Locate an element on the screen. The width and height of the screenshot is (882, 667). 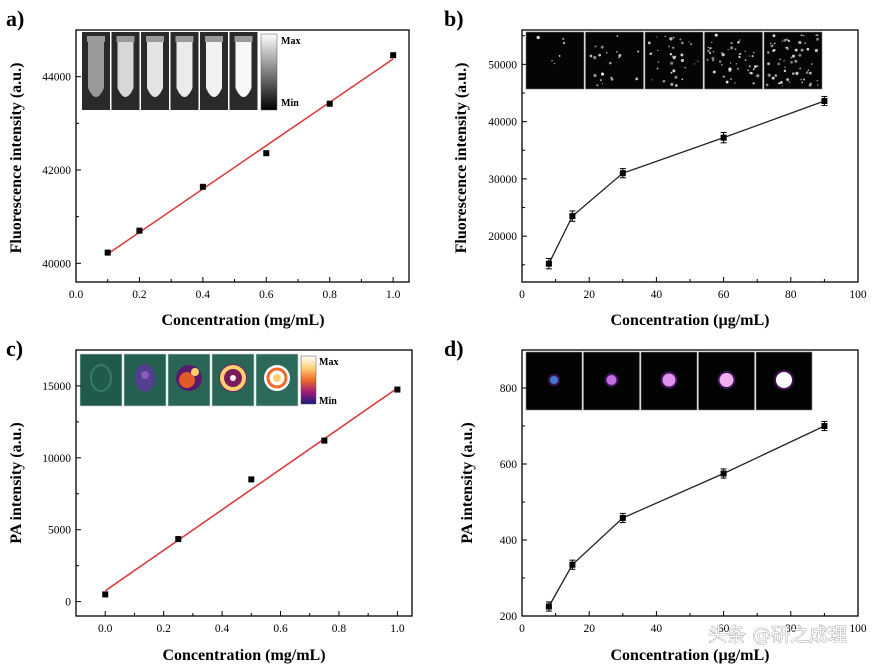
panel-a-inset-vials: Max Min is located at coordinates (191, 71).